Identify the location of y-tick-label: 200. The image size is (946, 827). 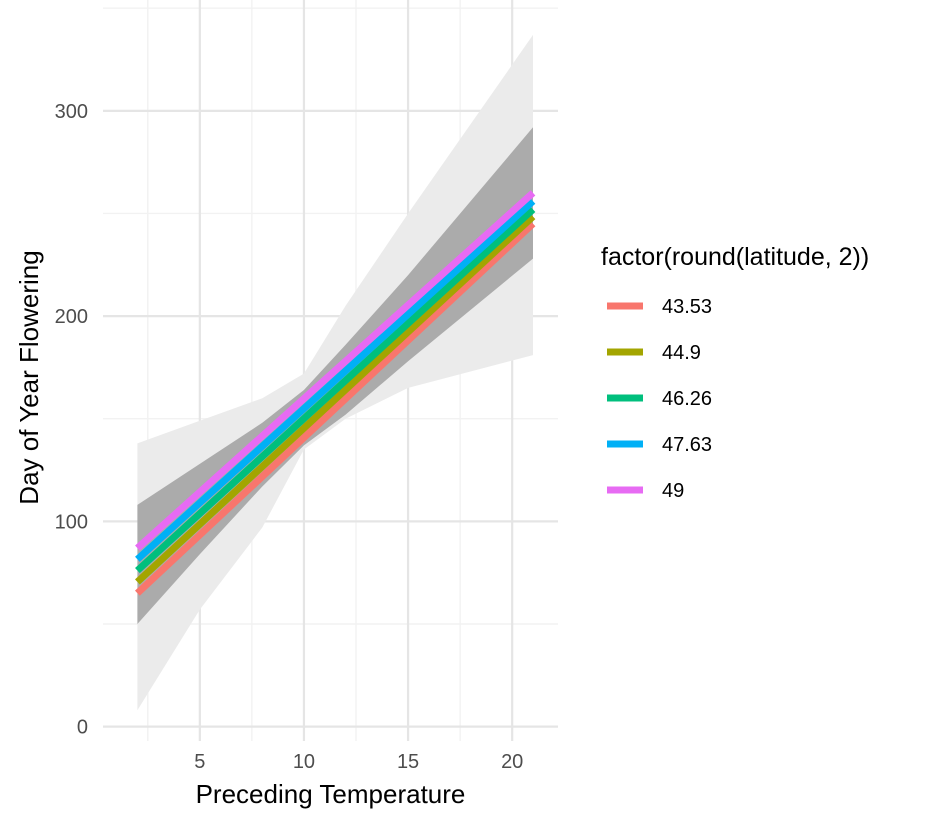
(71, 317).